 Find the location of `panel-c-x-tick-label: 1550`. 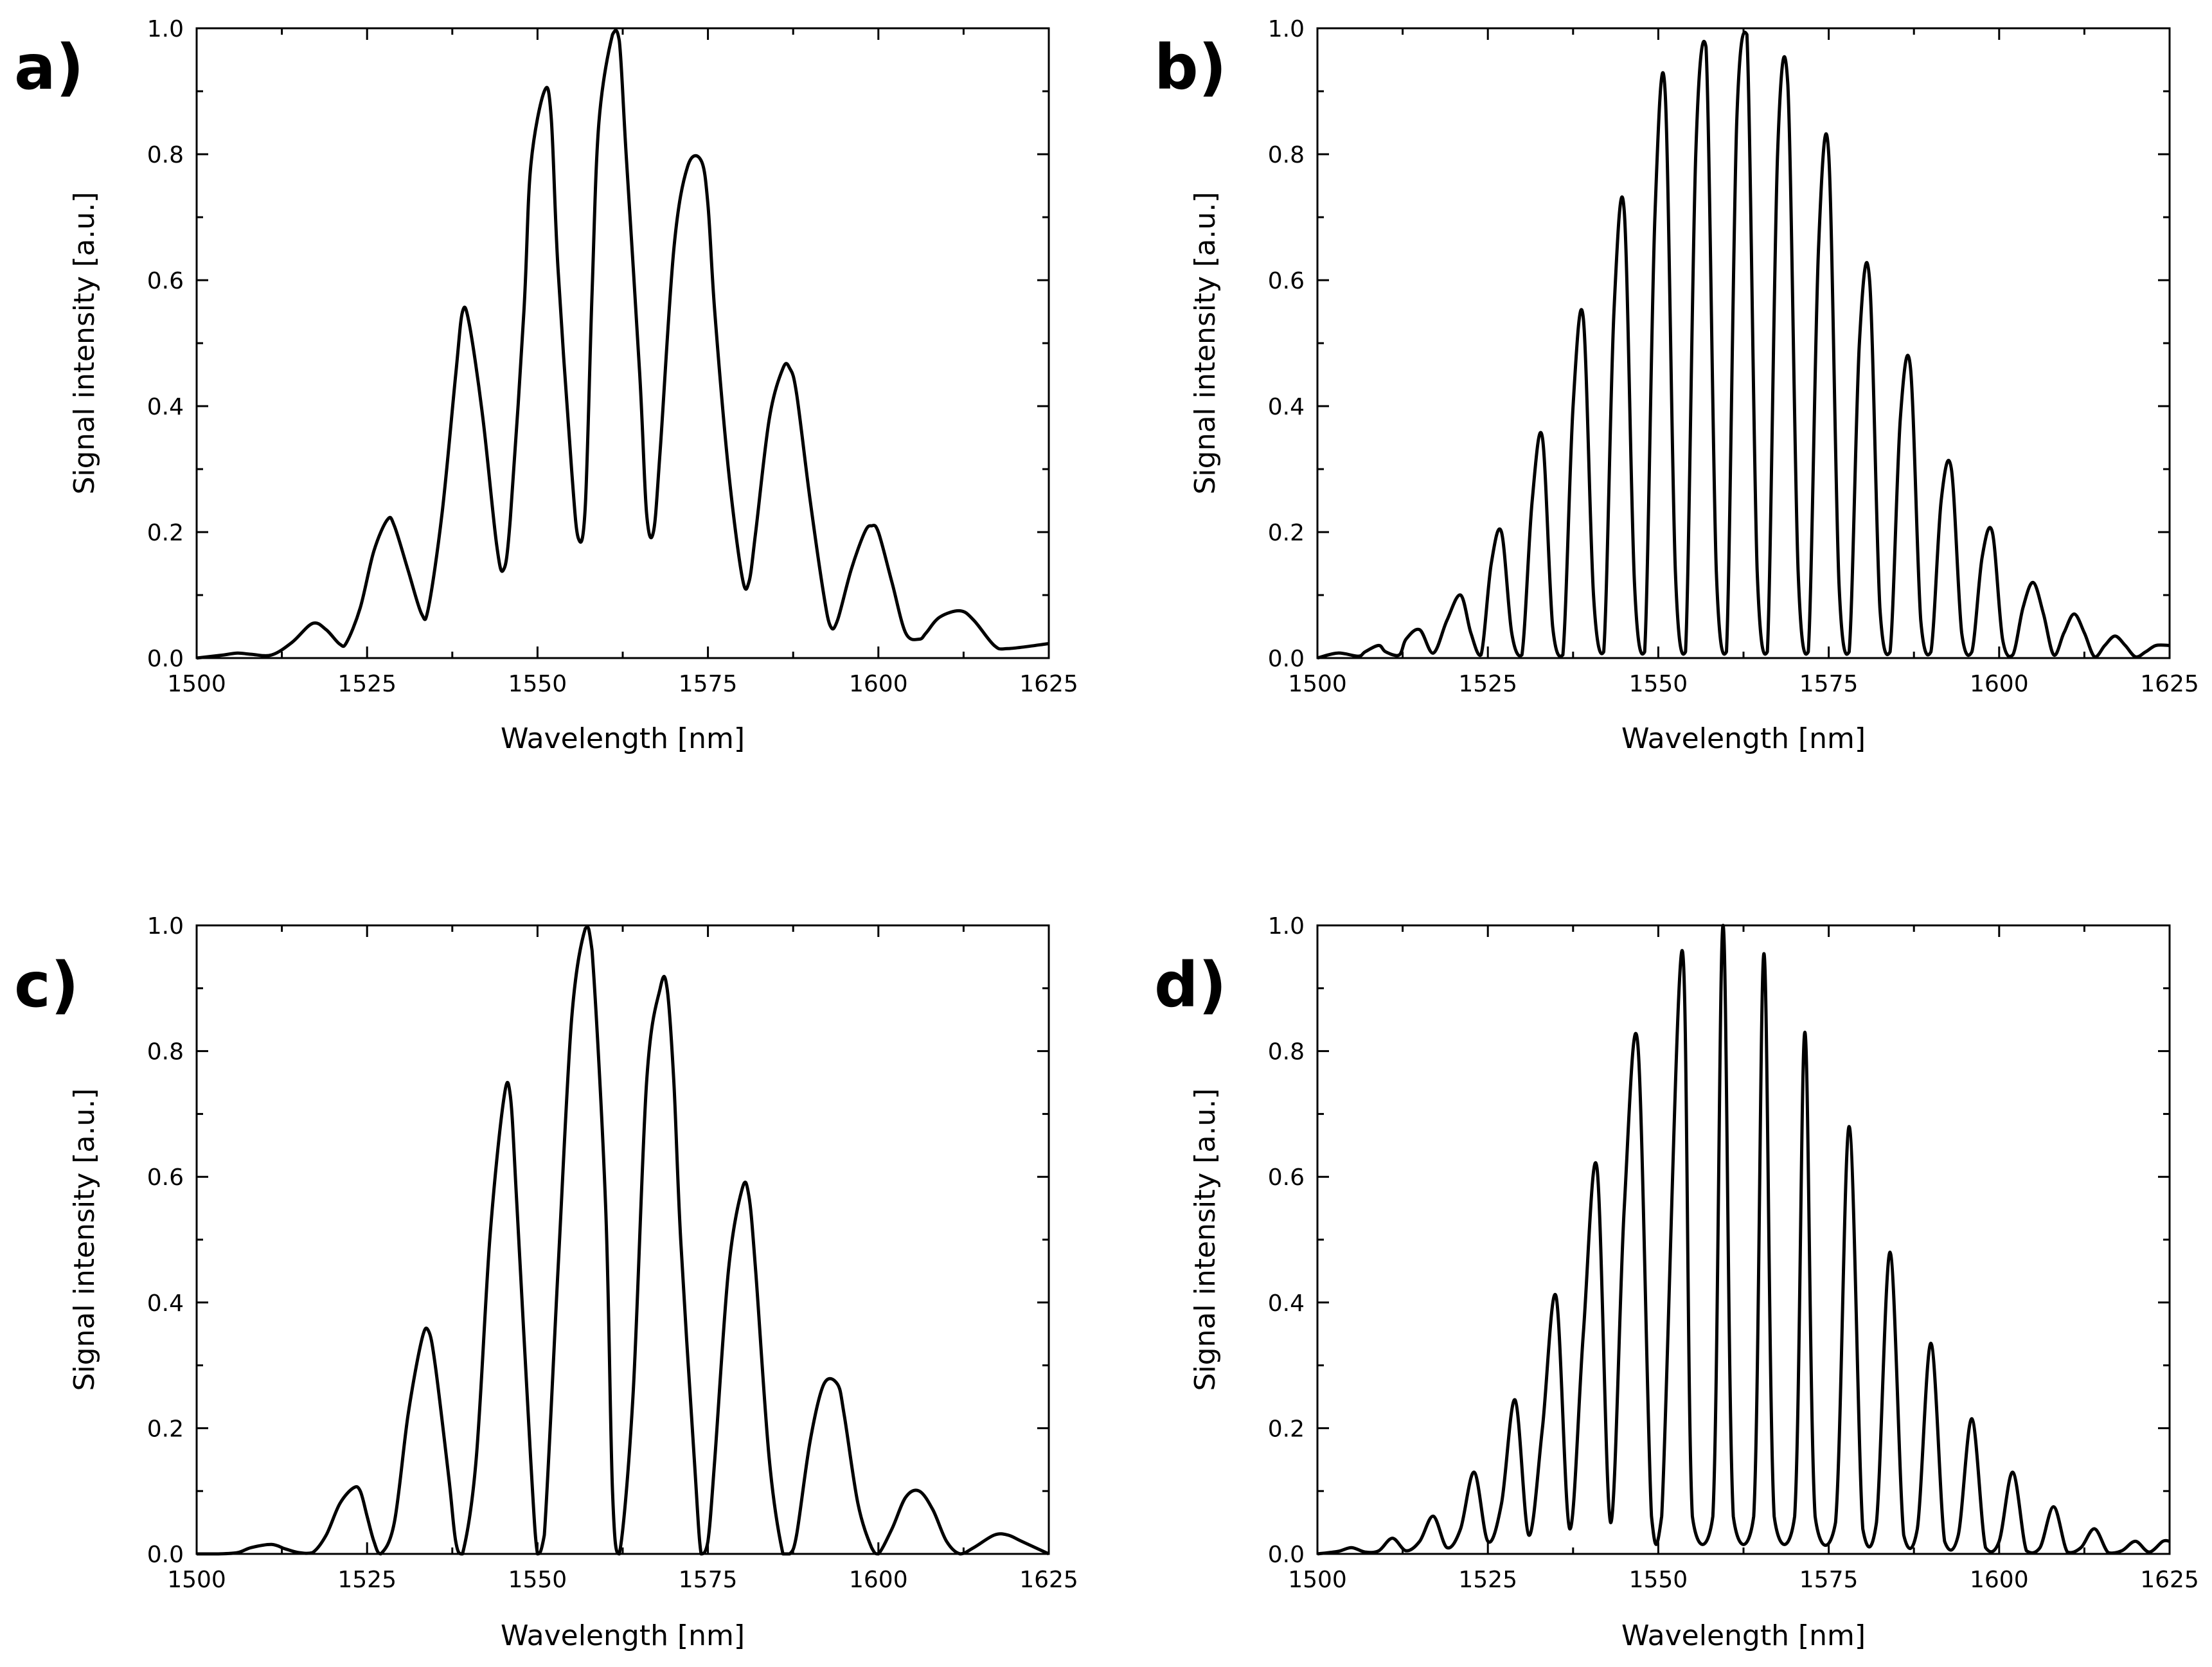

panel-c-x-tick-label: 1550 is located at coordinates (537, 1580).